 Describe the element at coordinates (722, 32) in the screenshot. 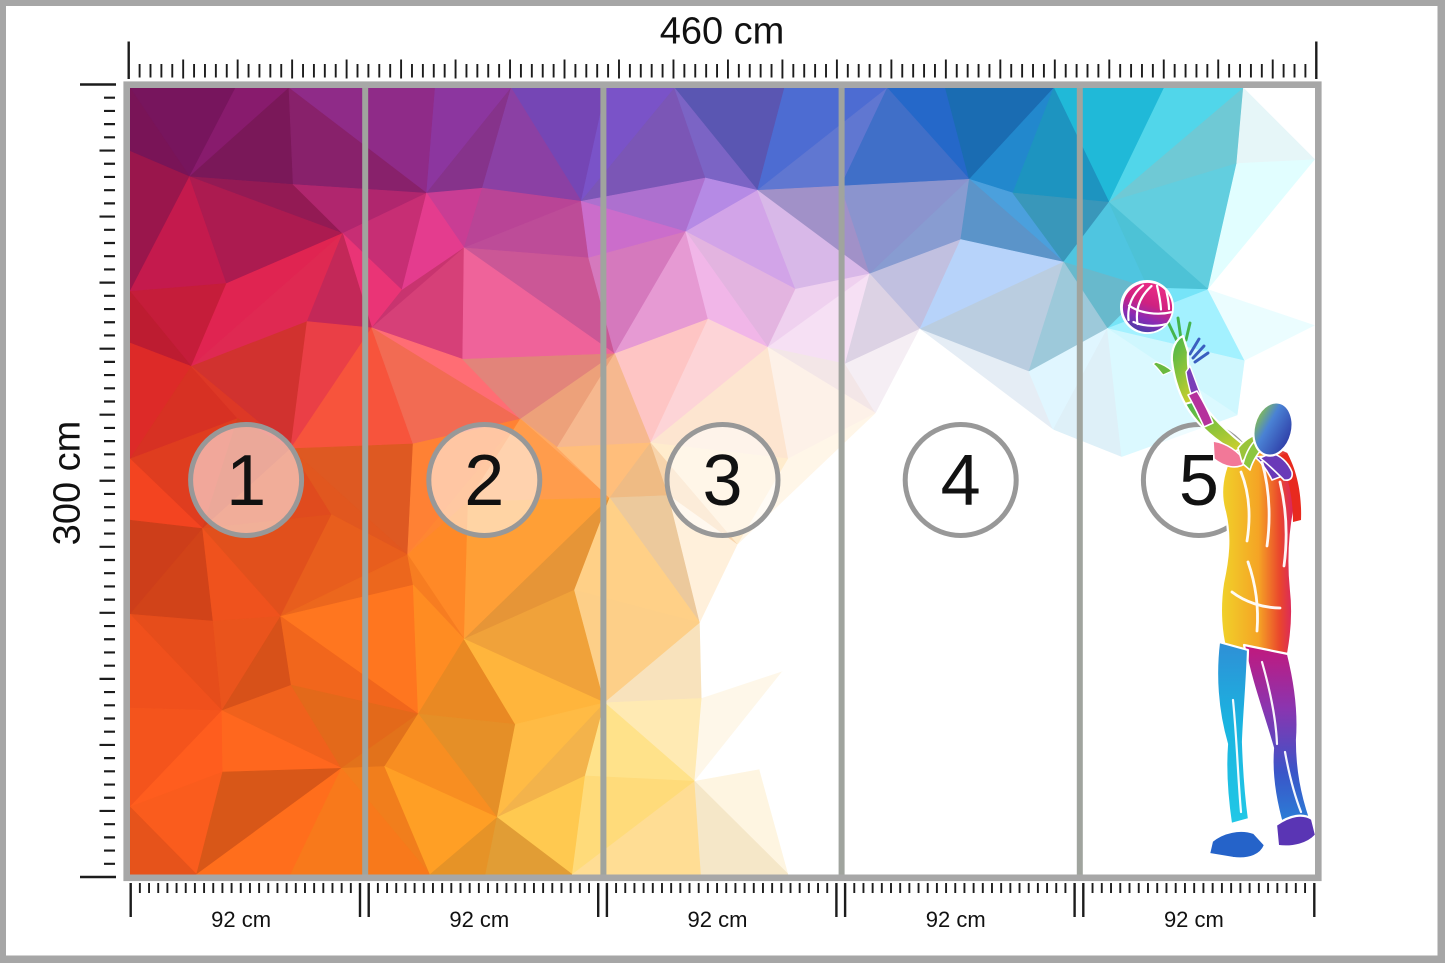

I see `svg-text: 460 cm` at that location.